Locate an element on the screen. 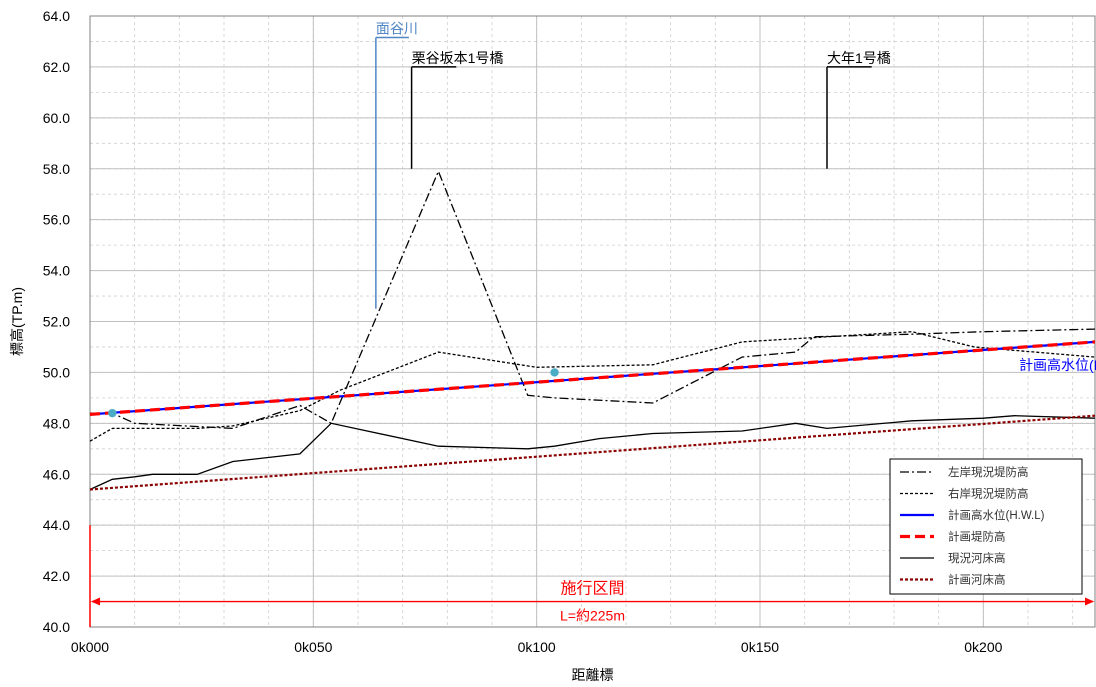  tributary-label: 面谷川 is located at coordinates (397, 28).